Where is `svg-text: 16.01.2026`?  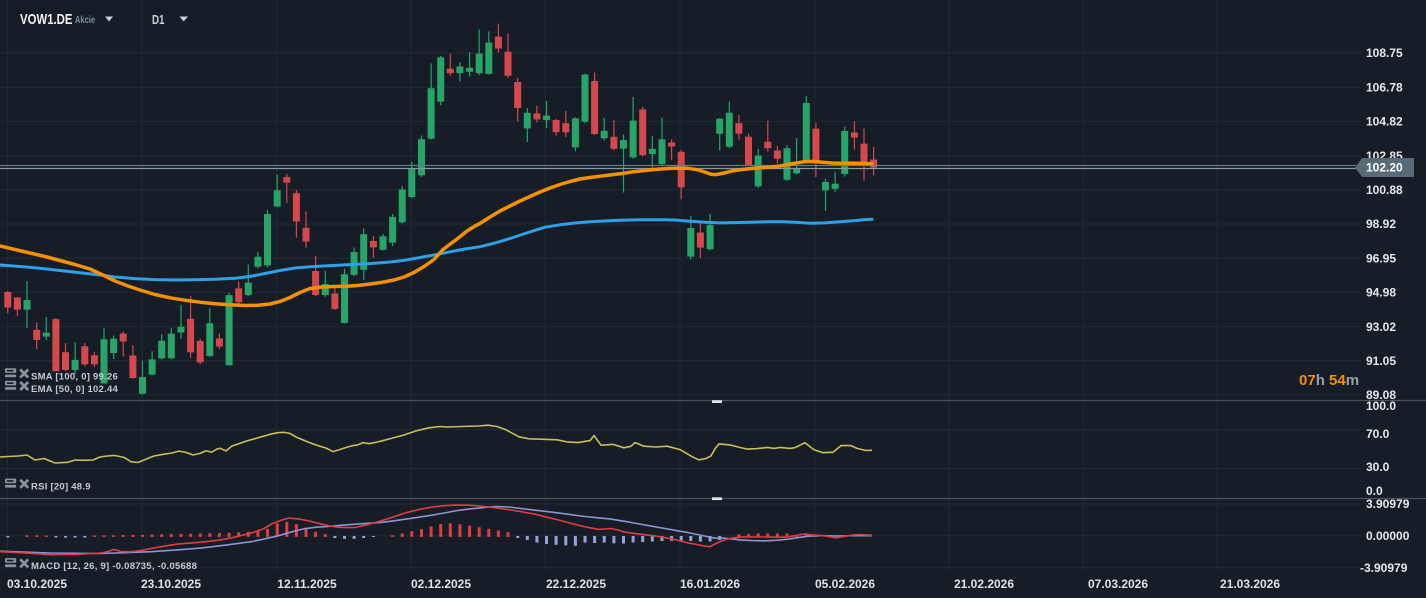
svg-text: 16.01.2026 is located at coordinates (710, 584).